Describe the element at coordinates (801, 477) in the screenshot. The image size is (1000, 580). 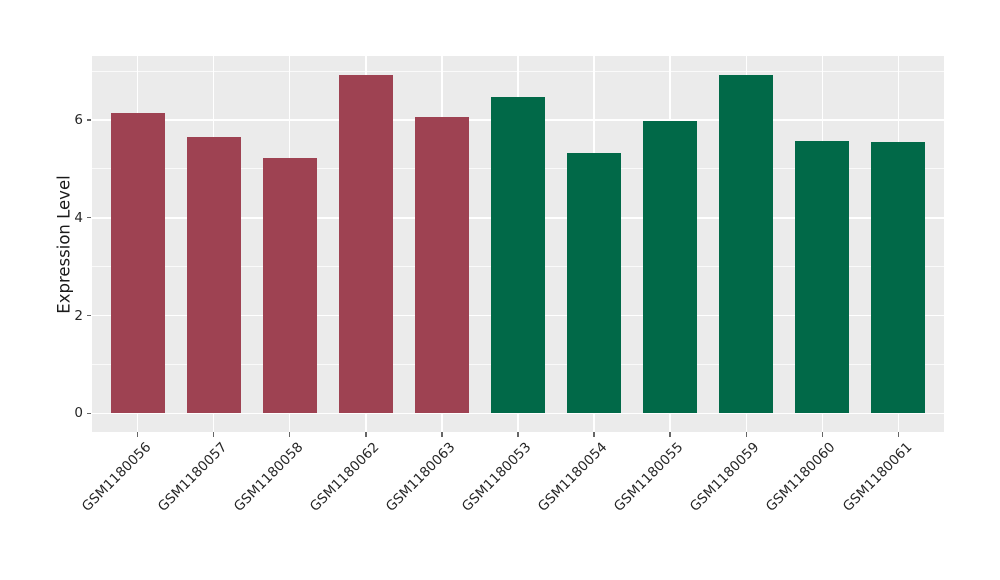
I see `x-tick-label-text: GSM1180060` at that location.